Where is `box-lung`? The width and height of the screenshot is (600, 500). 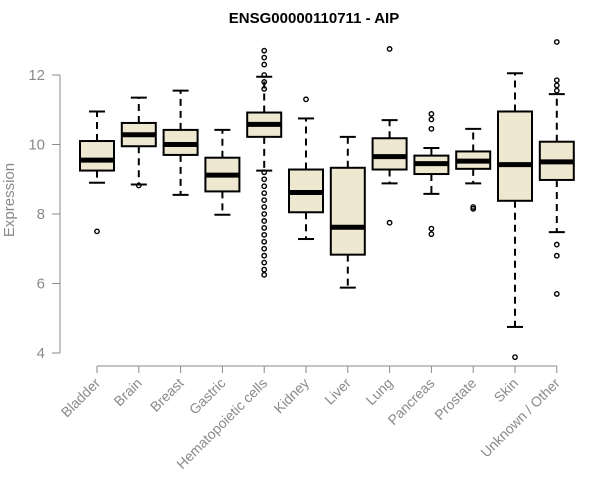 box-lung is located at coordinates (389, 136).